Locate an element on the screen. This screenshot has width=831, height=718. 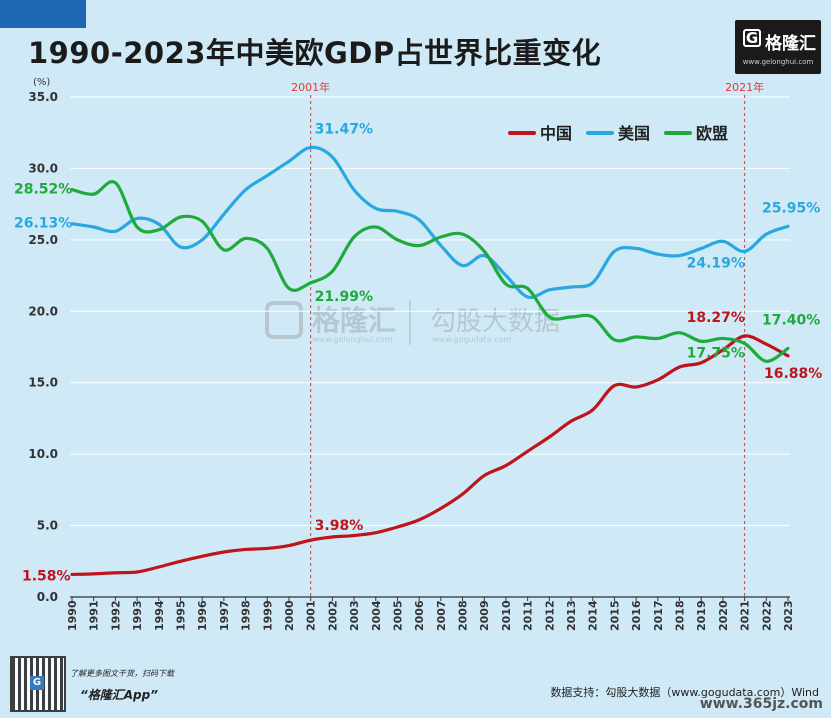
x-tick-label: 2001 is located at coordinates (311, 615).